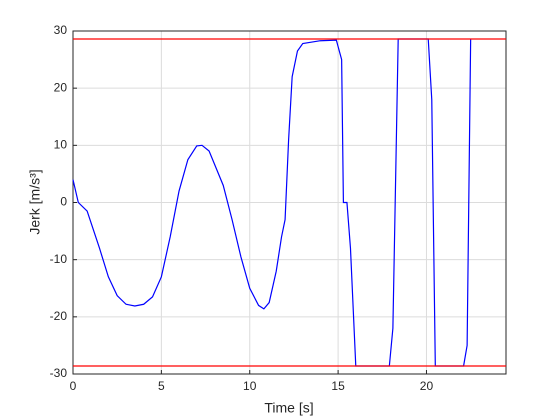 Image resolution: width=560 pixels, height=420 pixels. I want to click on x-axis-label: Time [s], so click(288, 408).